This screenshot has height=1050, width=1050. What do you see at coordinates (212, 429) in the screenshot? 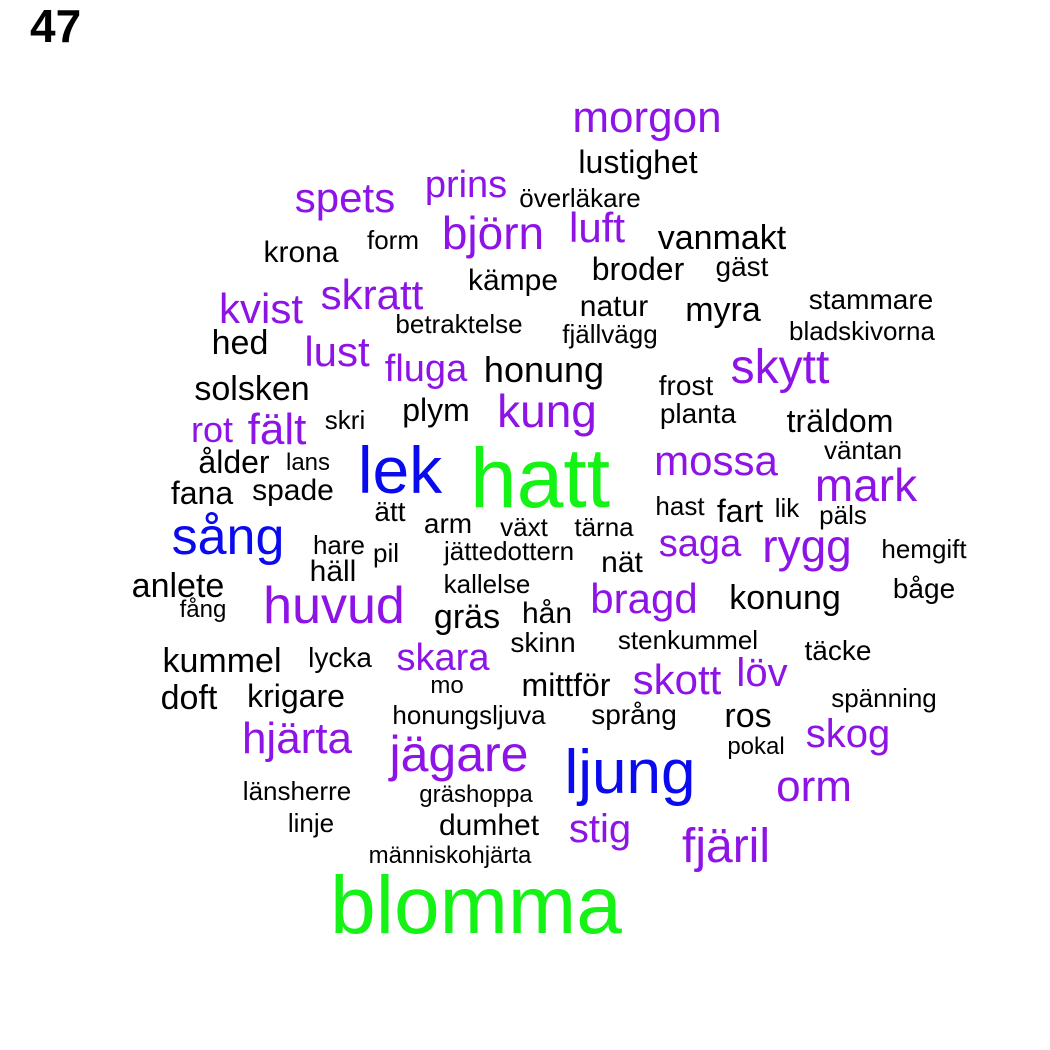
I see `word-rot: rot` at bounding box center [212, 429].